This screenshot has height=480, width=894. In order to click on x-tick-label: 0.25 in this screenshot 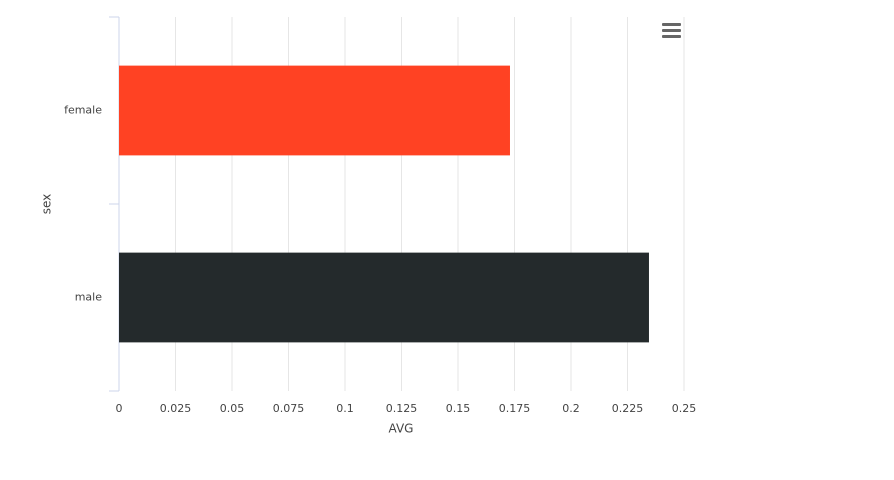, I will do `click(684, 408)`.